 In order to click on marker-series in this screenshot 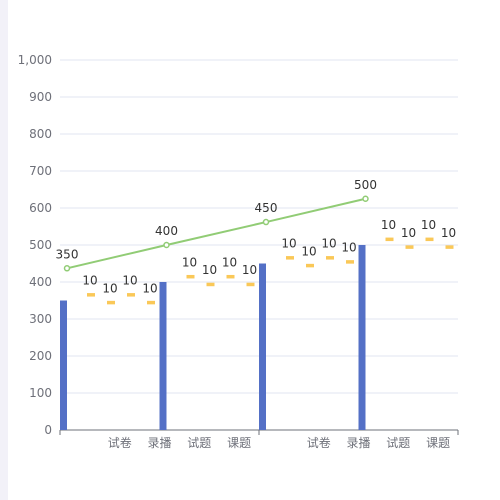, I will do `click(270, 271)`.